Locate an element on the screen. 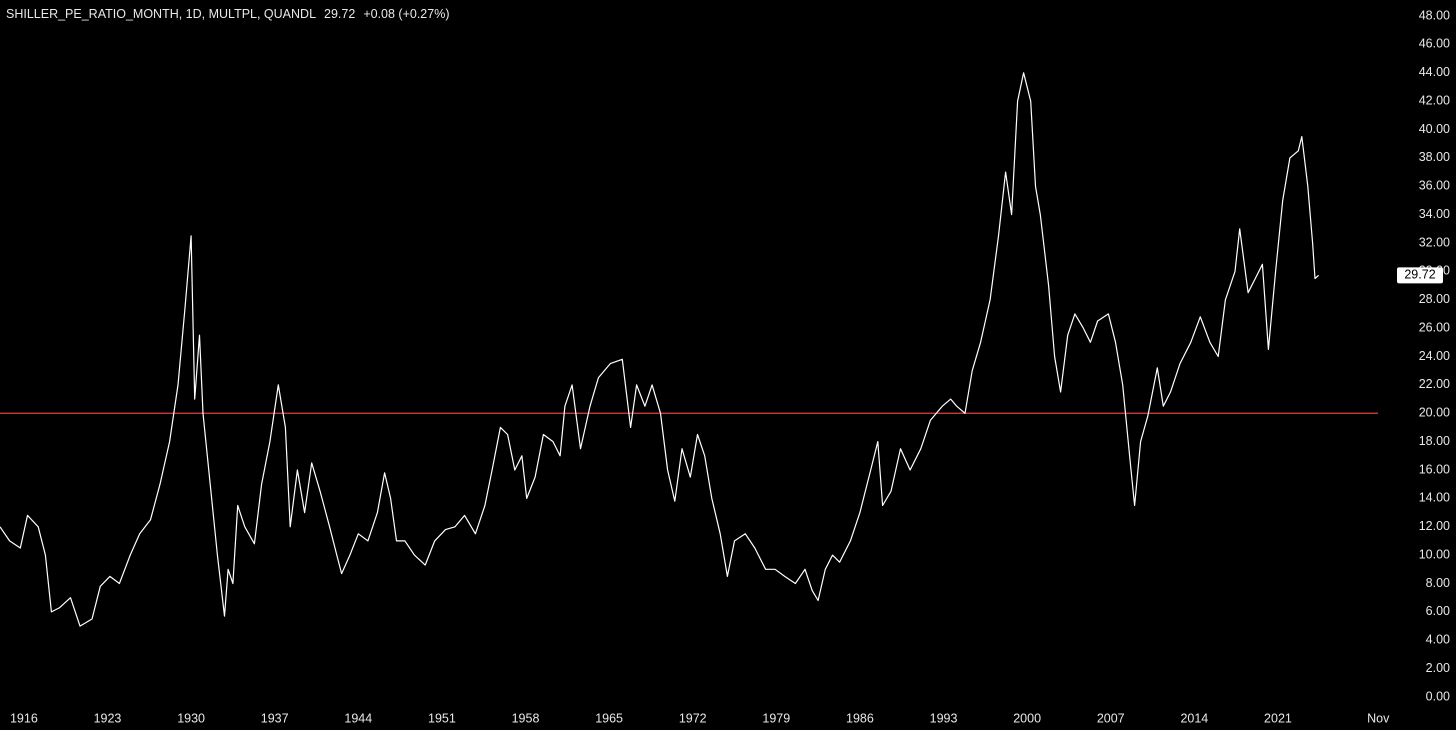  y-tick-label: 16.00 is located at coordinates (1434, 469).